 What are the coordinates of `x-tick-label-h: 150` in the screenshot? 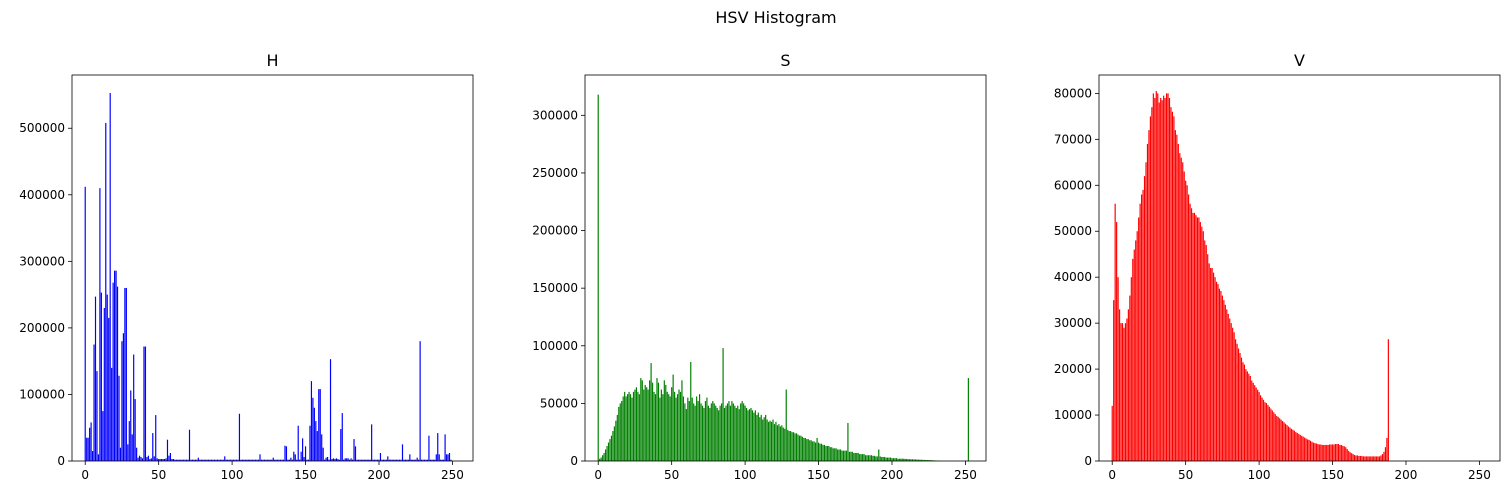 It's located at (305, 475).